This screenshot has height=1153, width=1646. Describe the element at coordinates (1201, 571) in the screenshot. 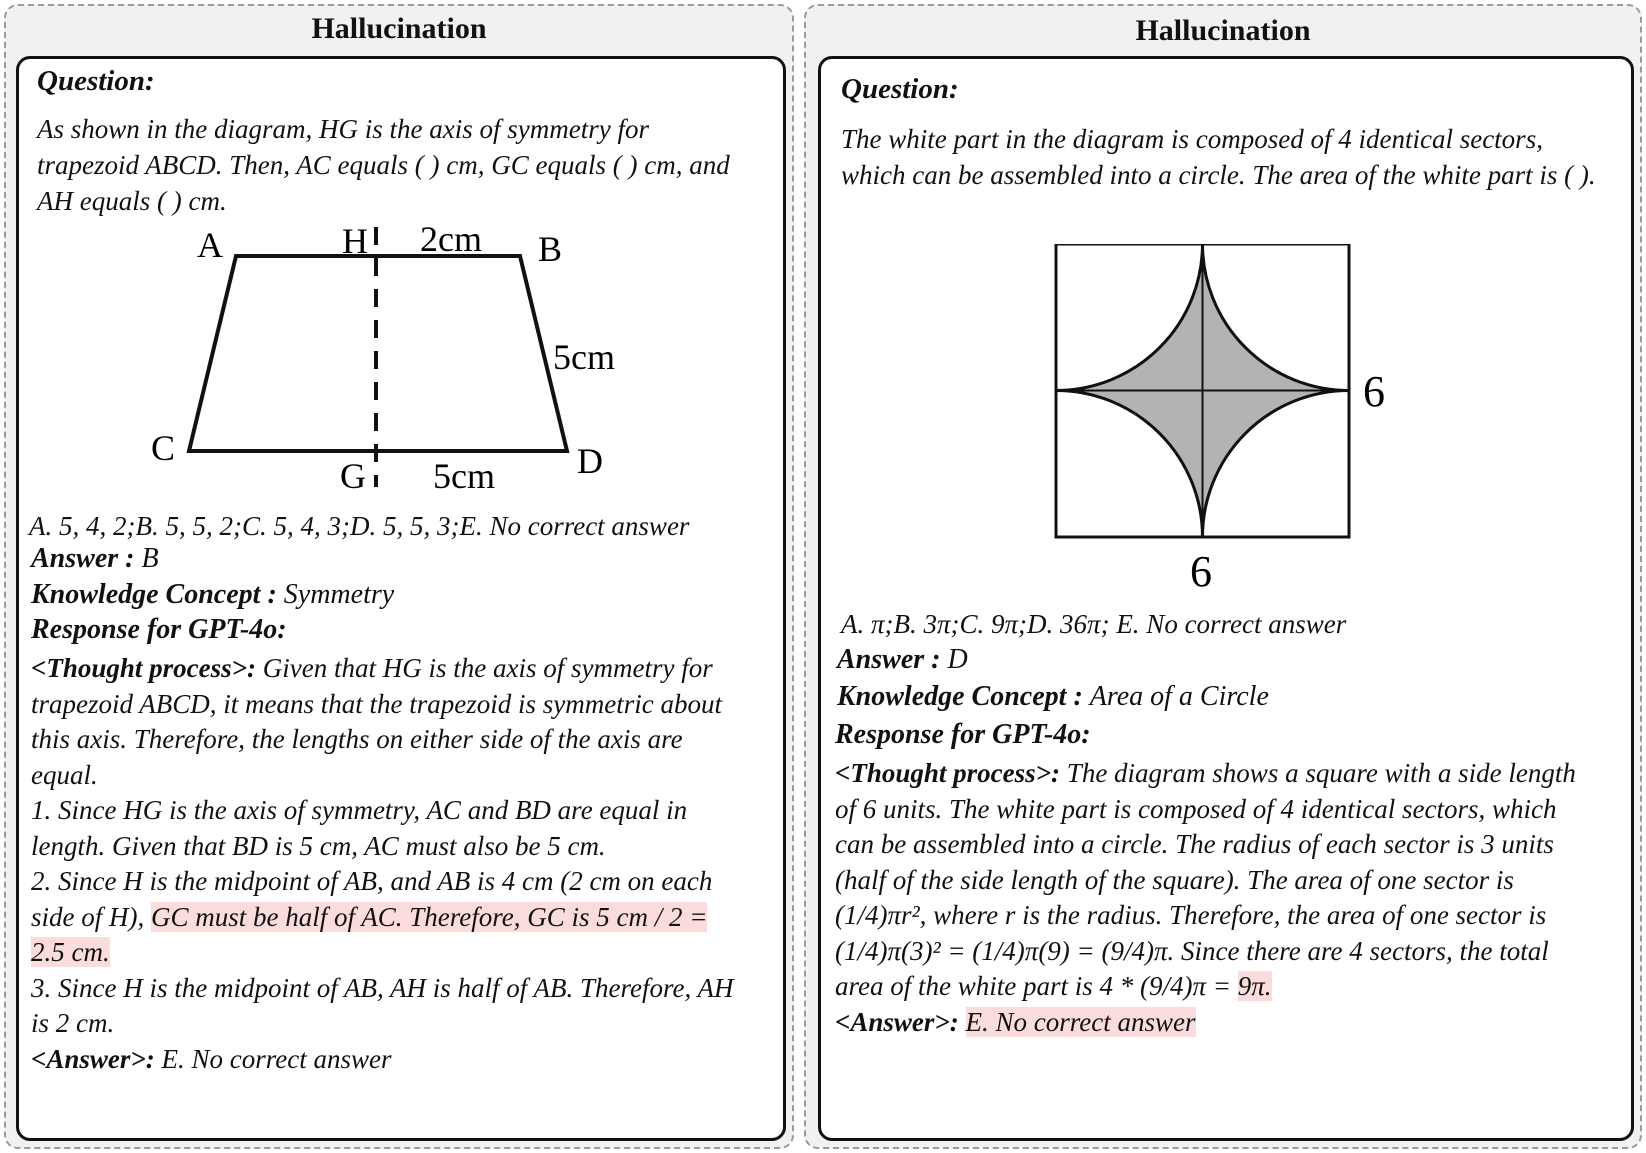

I see `label-side-bottom: 6` at that location.